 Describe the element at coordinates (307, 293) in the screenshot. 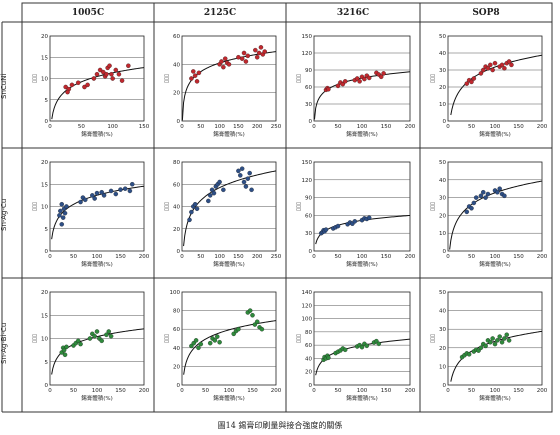

I see `y-tick-label: 140` at that location.